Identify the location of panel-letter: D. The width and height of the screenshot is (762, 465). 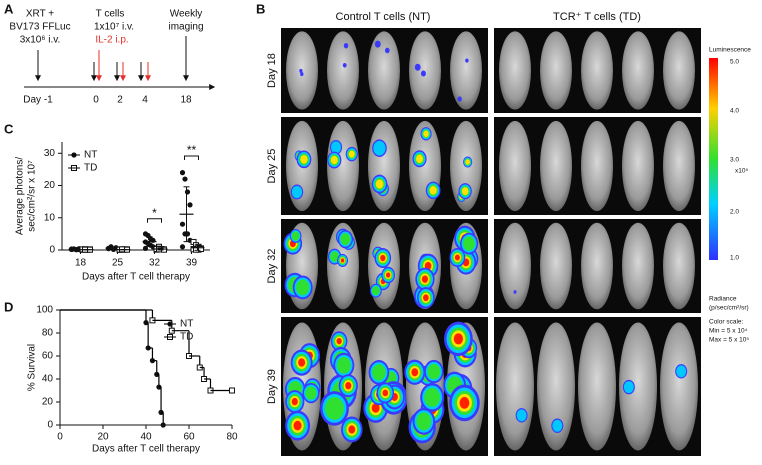
(8, 306).